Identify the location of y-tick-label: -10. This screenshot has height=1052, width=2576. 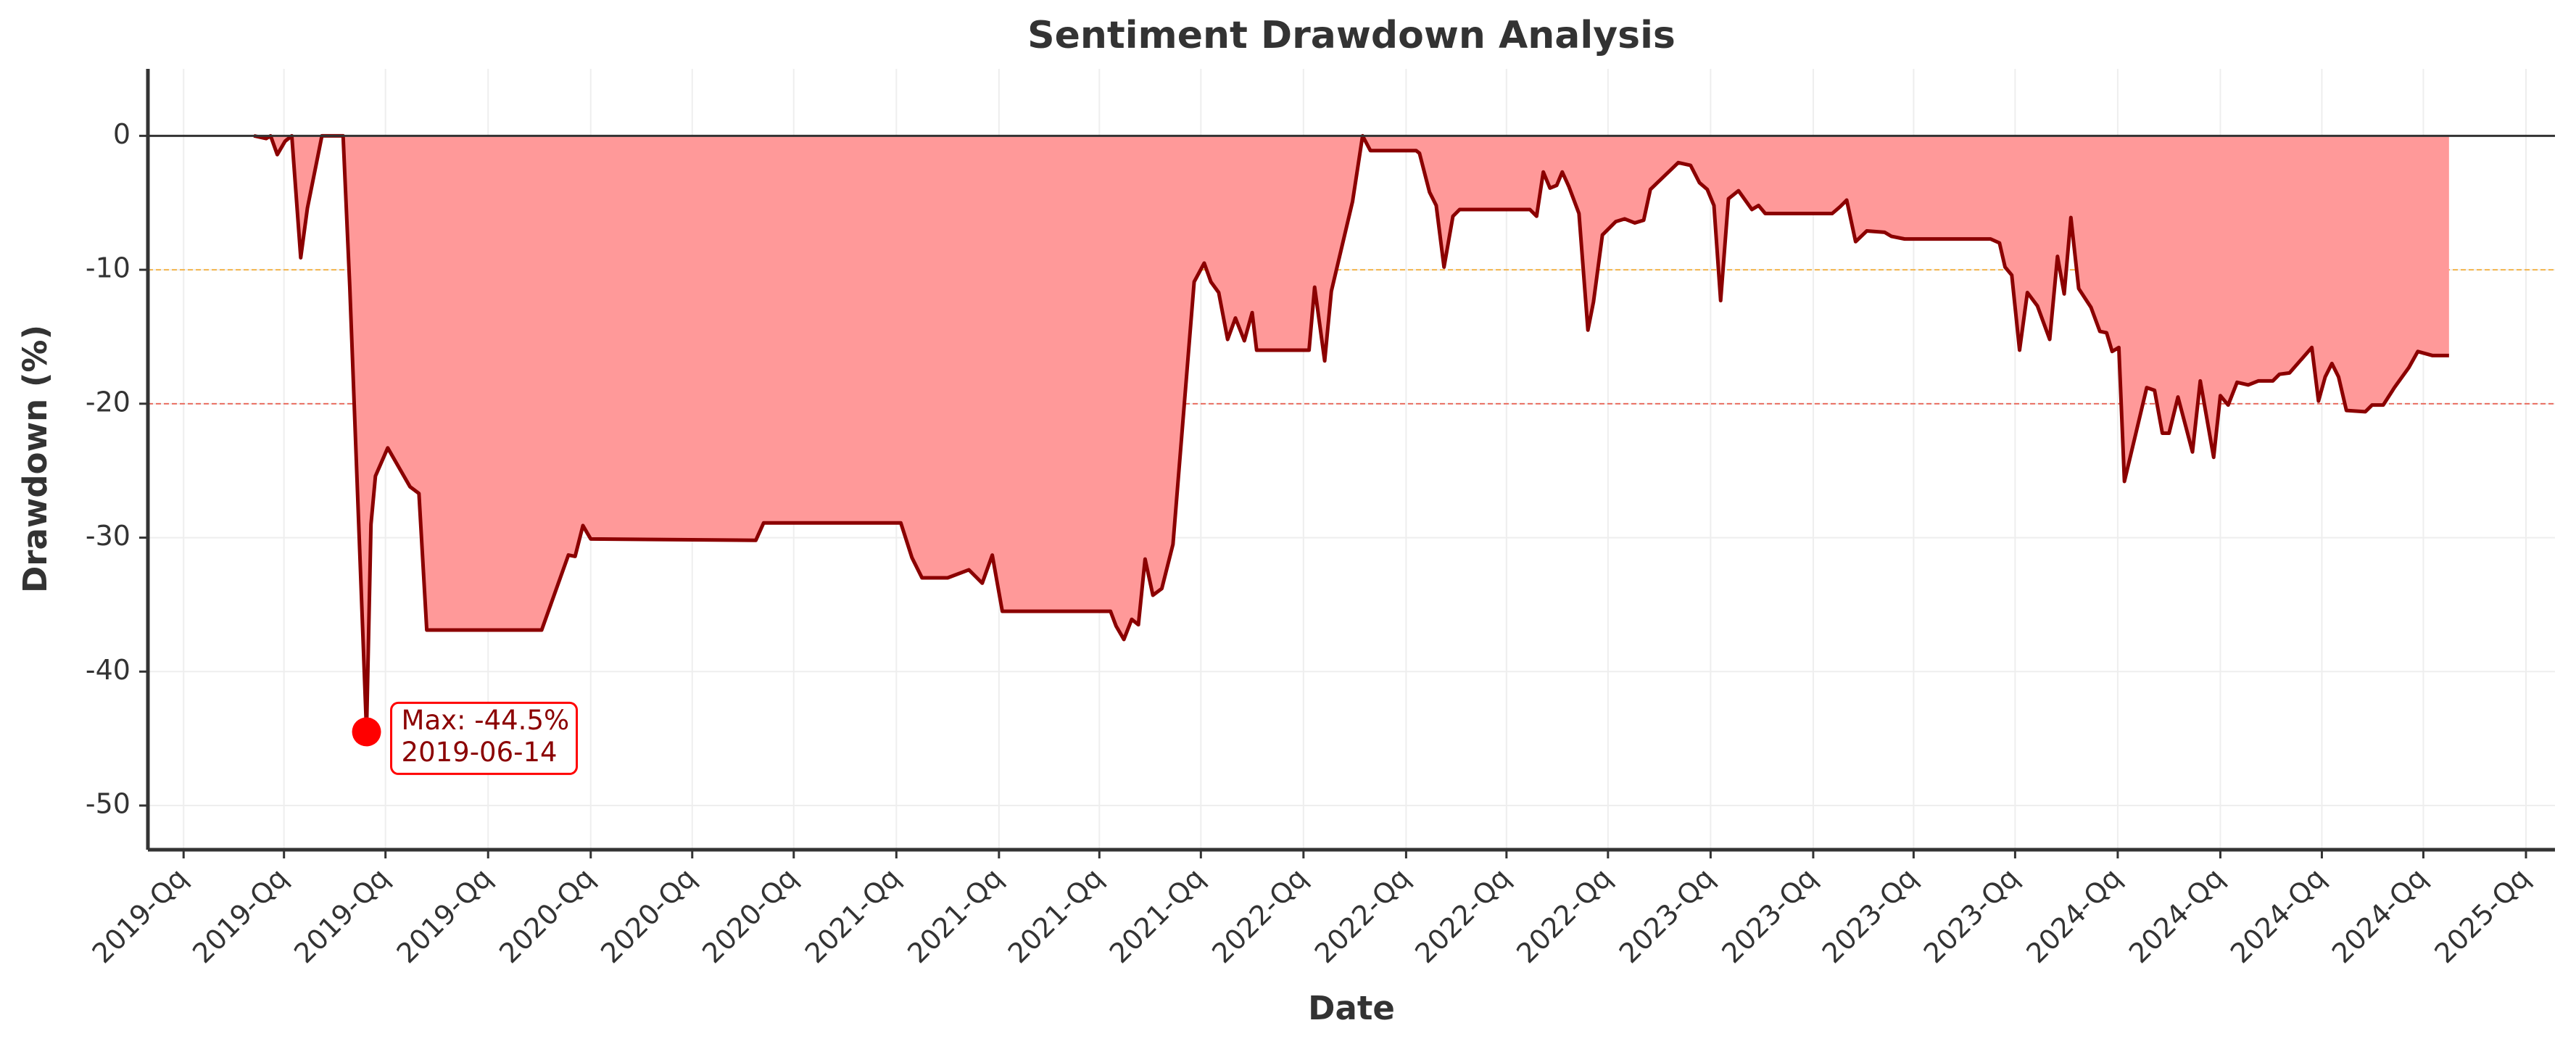
(109, 268).